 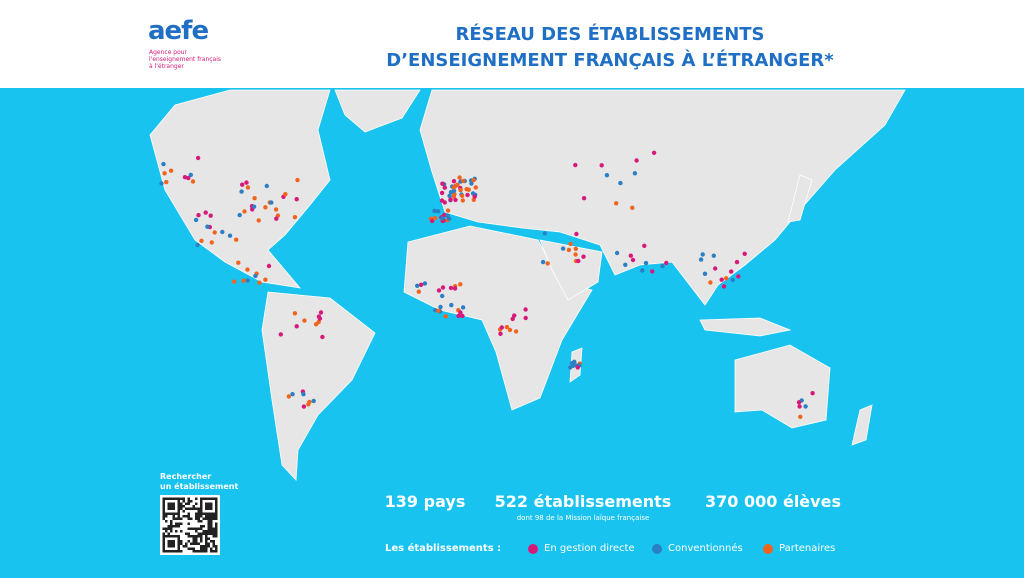 I want to click on japan, so click(x=800, y=198).